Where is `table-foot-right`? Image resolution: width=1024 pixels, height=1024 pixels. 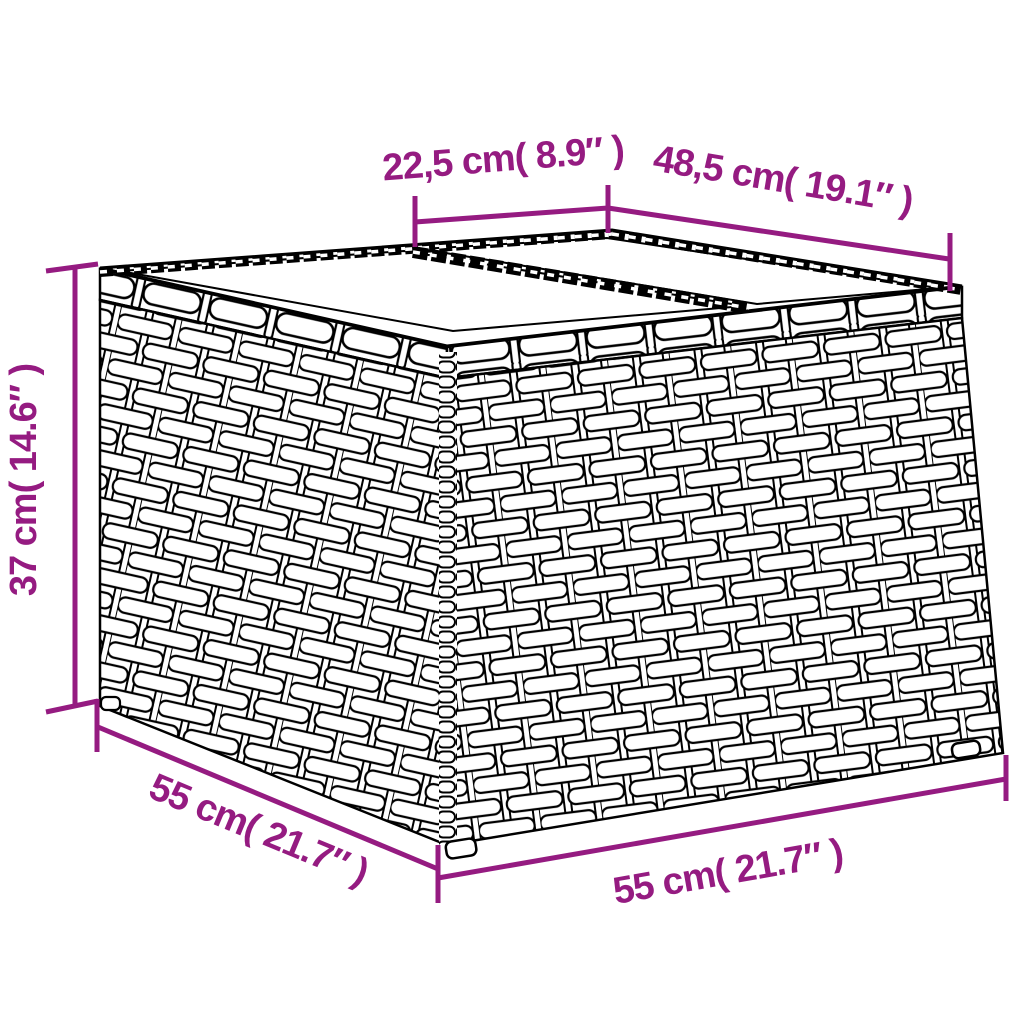
table-foot-right is located at coordinates (966, 749).